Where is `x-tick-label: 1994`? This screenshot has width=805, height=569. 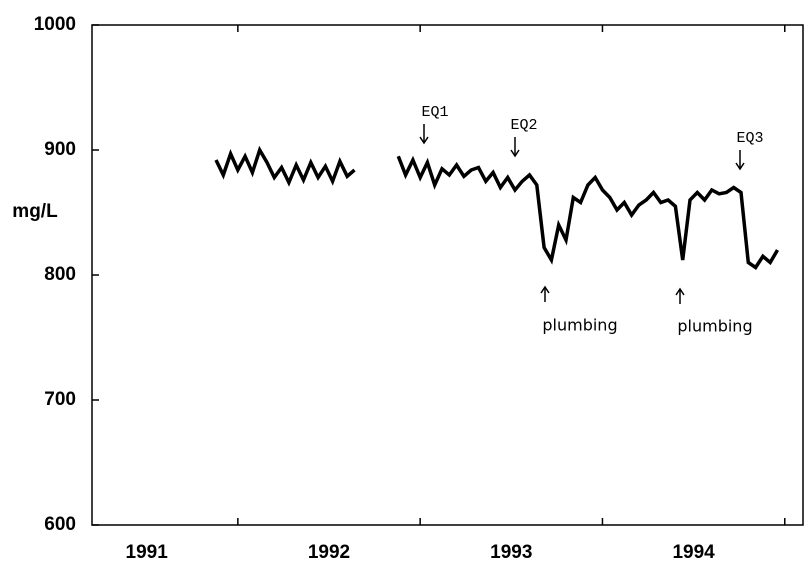
x-tick-label: 1994 is located at coordinates (693, 552).